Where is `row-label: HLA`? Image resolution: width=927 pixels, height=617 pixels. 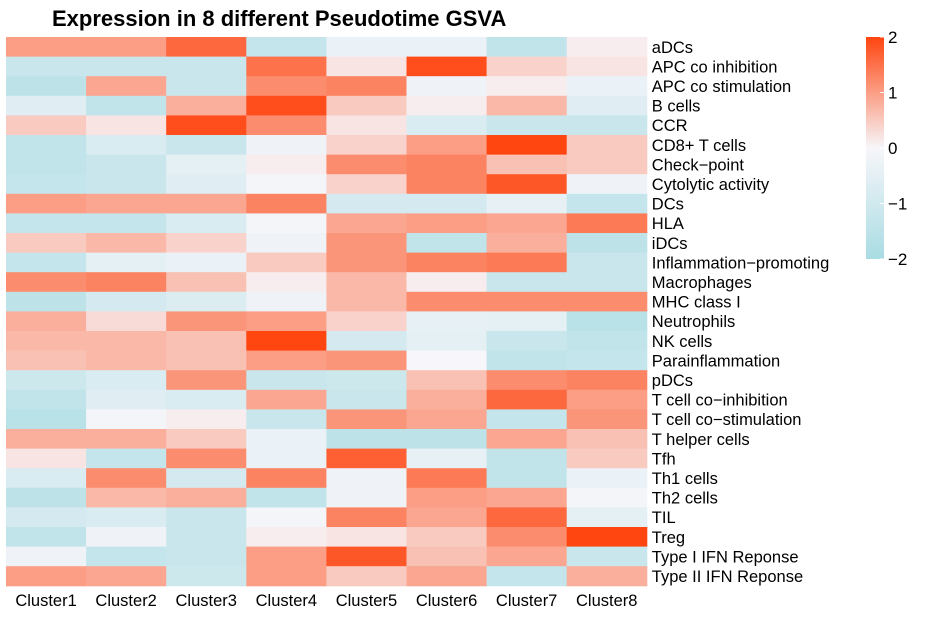
row-label: HLA is located at coordinates (668, 224).